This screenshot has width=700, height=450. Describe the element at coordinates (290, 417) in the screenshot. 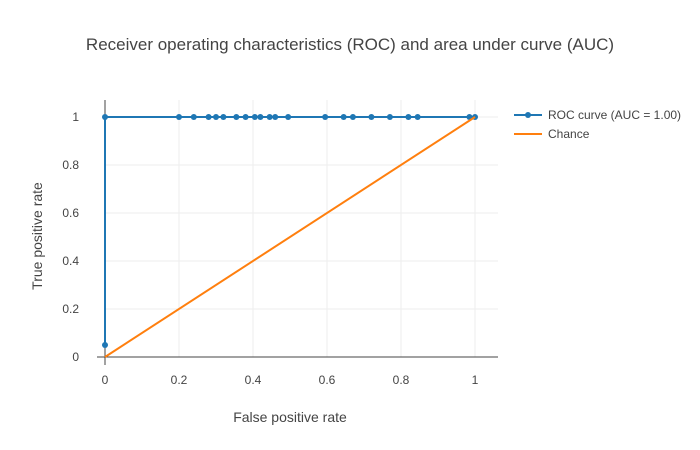

I see `x-axis-title: False positive rate` at that location.